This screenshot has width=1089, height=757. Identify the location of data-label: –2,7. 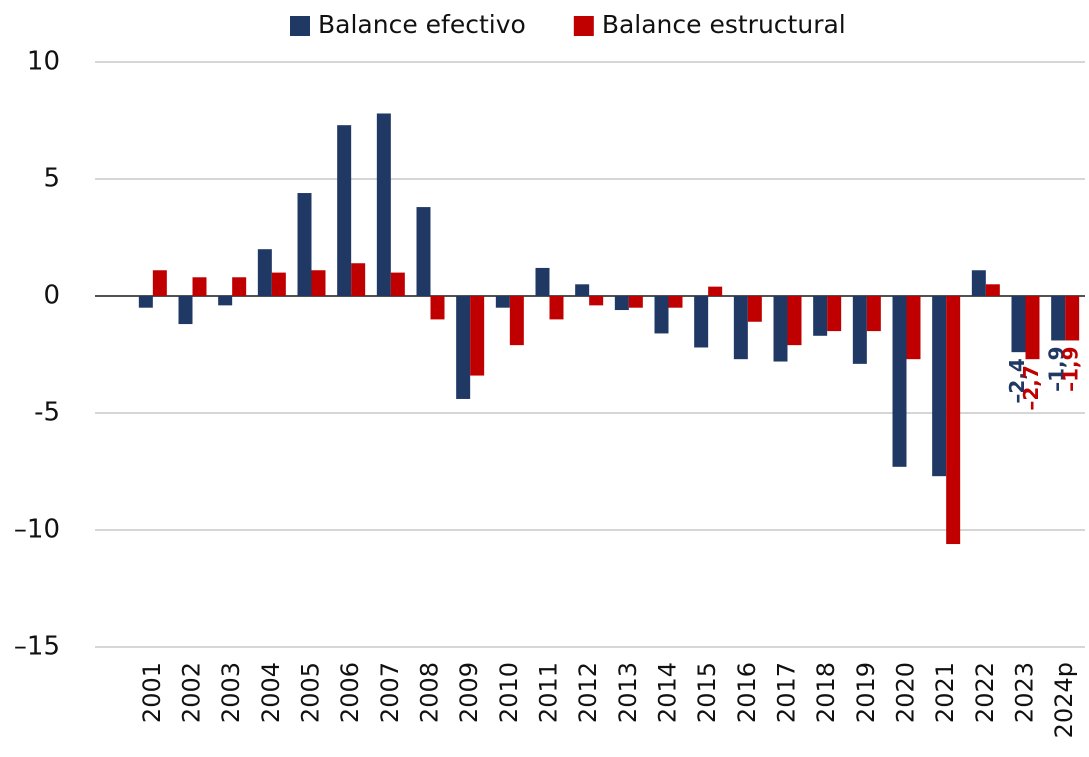
(1031, 387).